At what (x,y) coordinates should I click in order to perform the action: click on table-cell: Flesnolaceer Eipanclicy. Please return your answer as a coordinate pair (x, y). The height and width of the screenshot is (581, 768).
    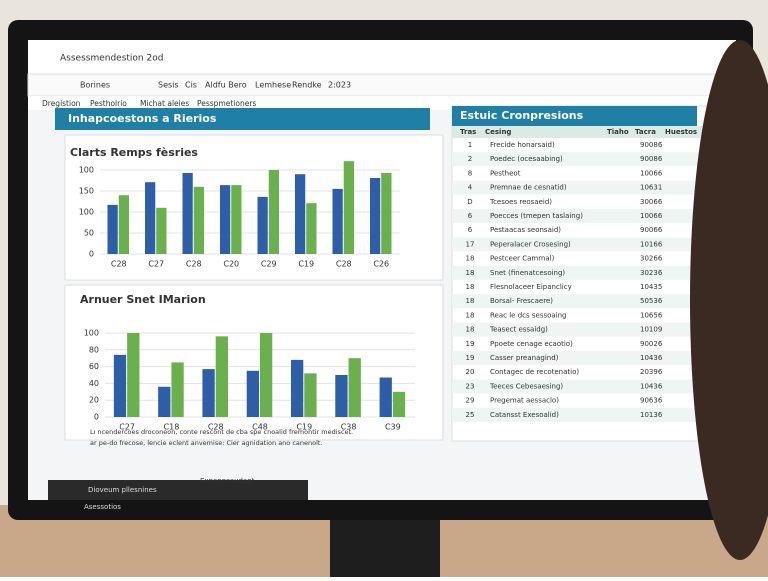
    Looking at the image, I should click on (531, 287).